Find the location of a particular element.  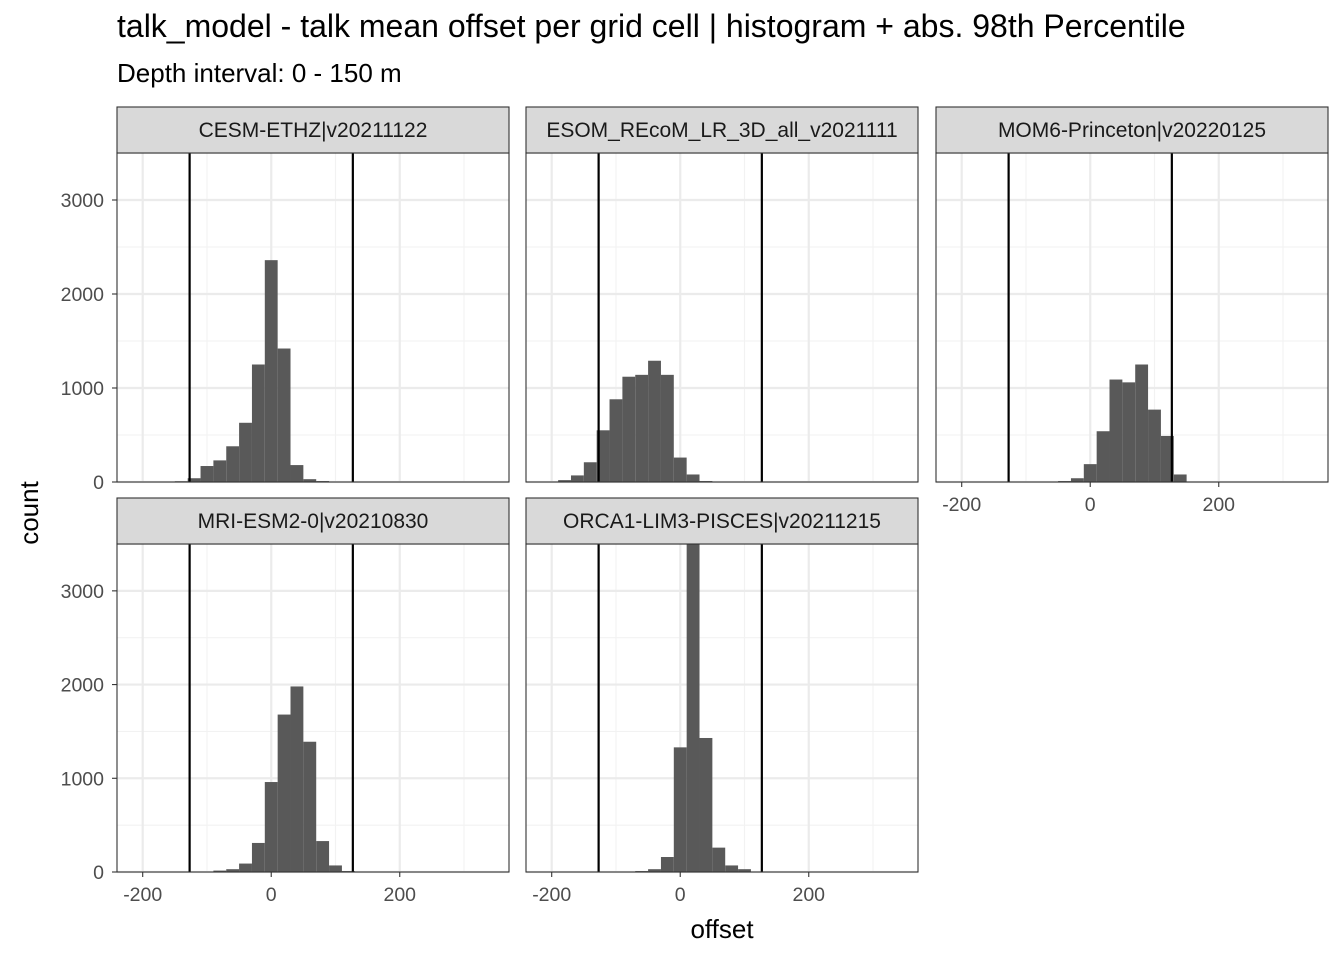

facet-strip-label: ORCA1-LIM3-PISCES|v20211215 is located at coordinates (722, 521).